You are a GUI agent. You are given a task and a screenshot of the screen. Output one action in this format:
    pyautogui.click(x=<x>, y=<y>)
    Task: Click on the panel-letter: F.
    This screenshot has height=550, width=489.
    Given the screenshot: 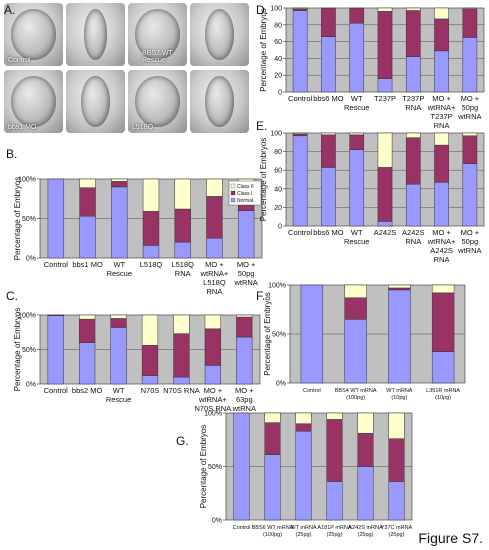 What is the action you would take?
    pyautogui.click(x=260, y=296)
    